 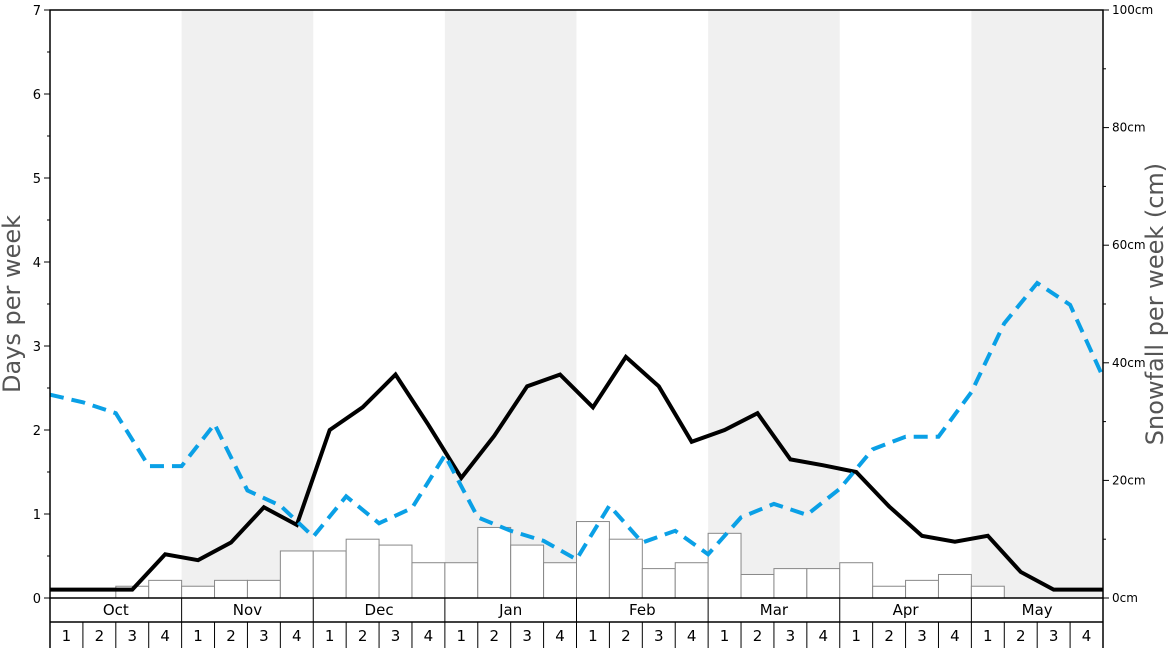 What do you see at coordinates (1154, 304) in the screenshot?
I see `right-axis-title: Snowfall per week (cm)` at bounding box center [1154, 304].